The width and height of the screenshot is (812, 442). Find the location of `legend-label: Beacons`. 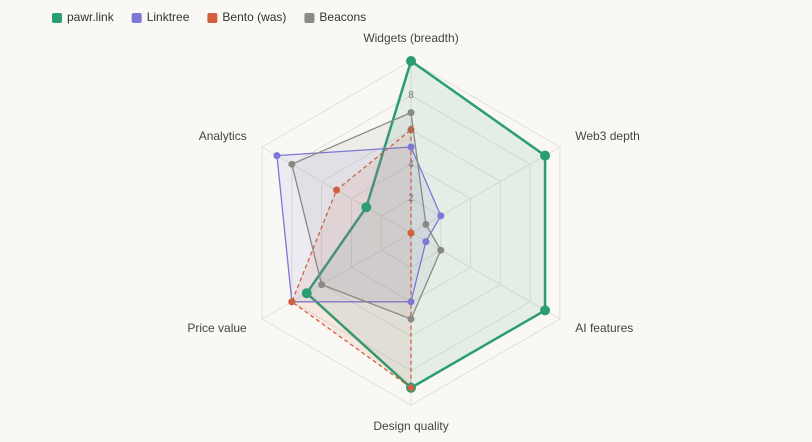

legend-label: Beacons is located at coordinates (342, 17).